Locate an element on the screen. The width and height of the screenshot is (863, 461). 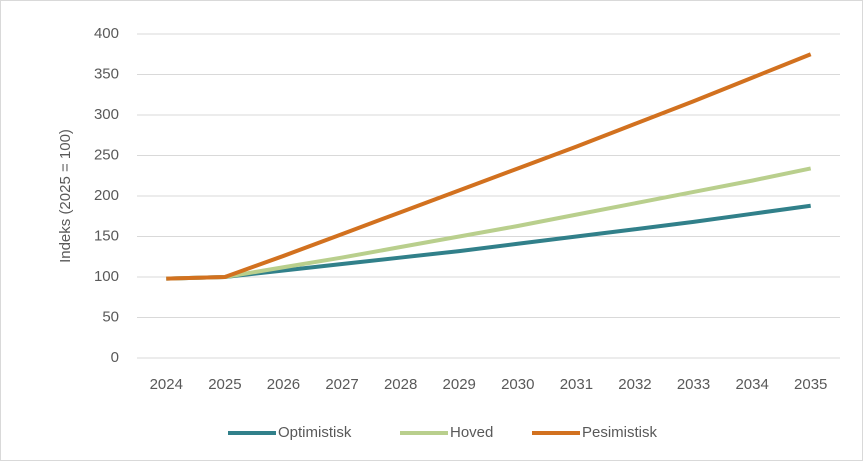
x-tick-label: 2026 is located at coordinates (283, 384).